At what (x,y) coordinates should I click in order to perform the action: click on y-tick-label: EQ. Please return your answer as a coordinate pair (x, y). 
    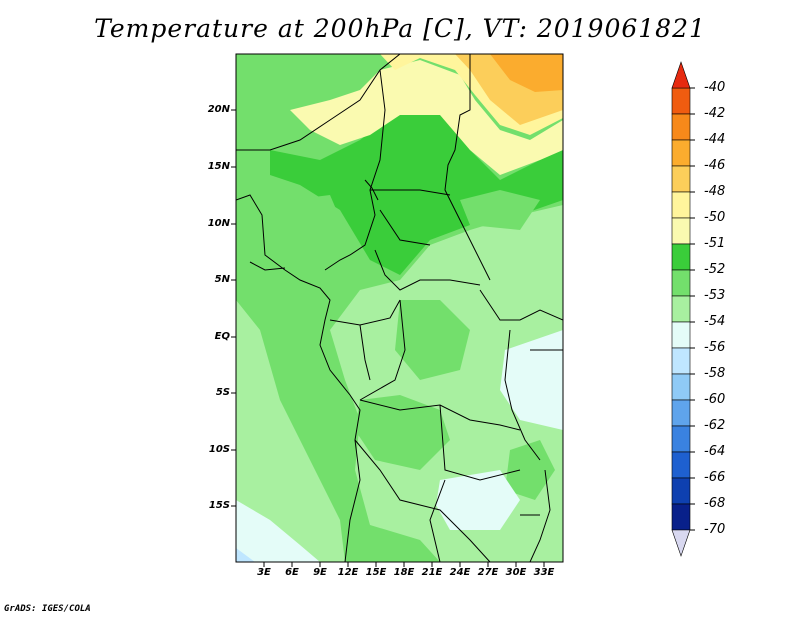
    Looking at the image, I should click on (222, 336).